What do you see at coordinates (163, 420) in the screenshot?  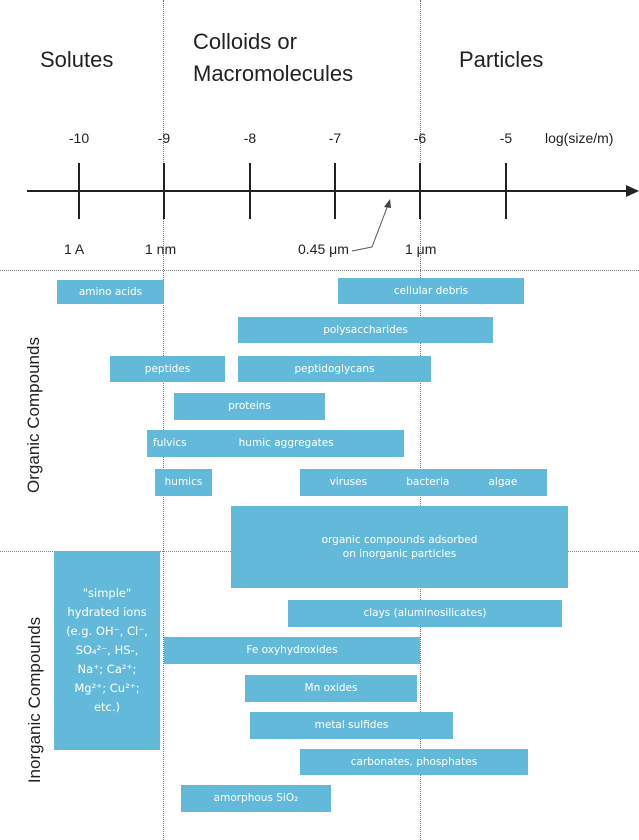 I see `guide-line-1nm` at bounding box center [163, 420].